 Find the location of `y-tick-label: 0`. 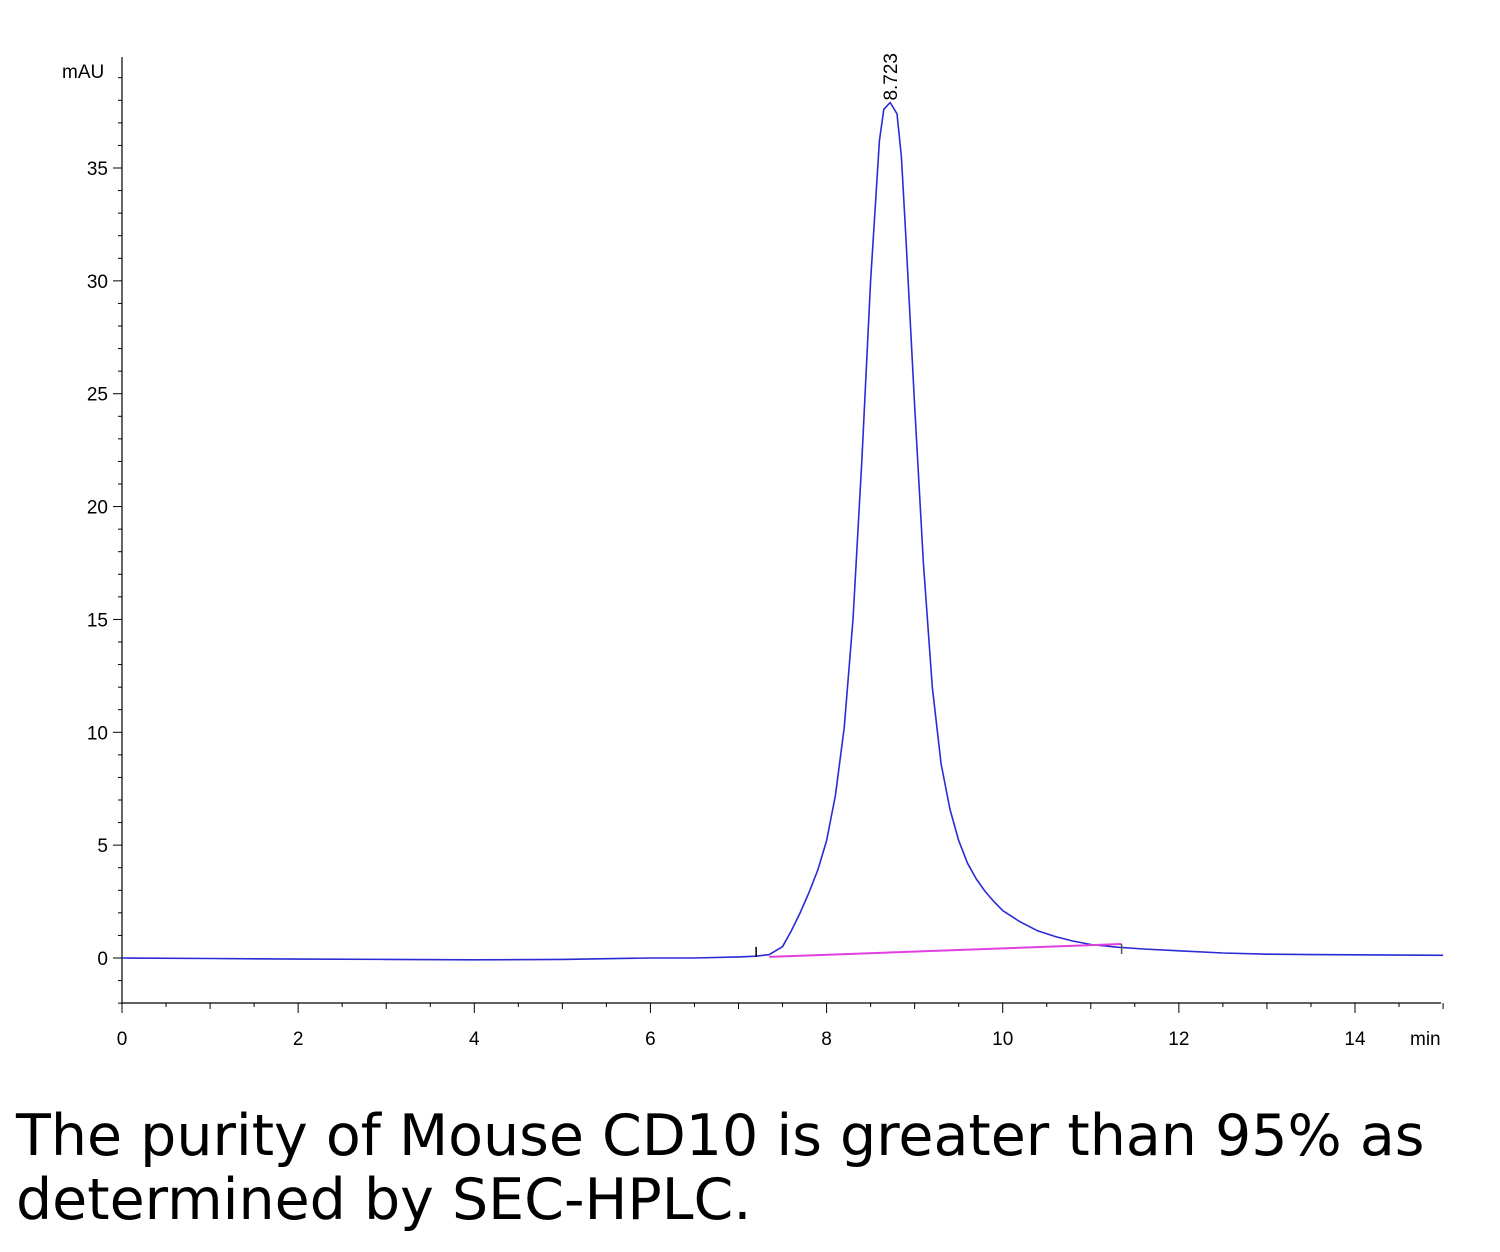

y-tick-label: 0 is located at coordinates (102, 959).